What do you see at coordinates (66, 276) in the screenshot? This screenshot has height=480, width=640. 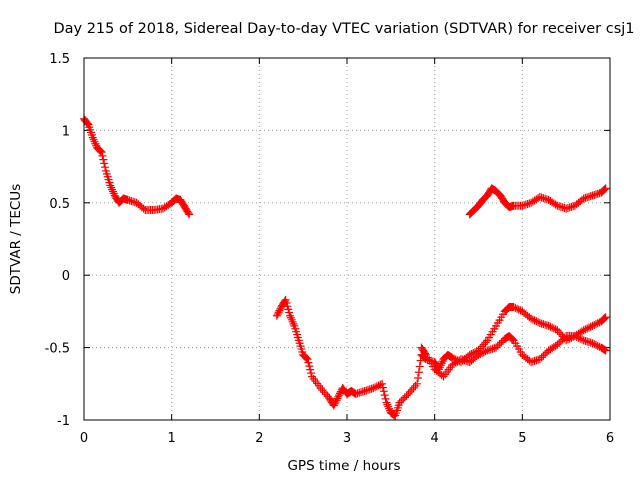 I see `y-tick-label: 0` at bounding box center [66, 276].